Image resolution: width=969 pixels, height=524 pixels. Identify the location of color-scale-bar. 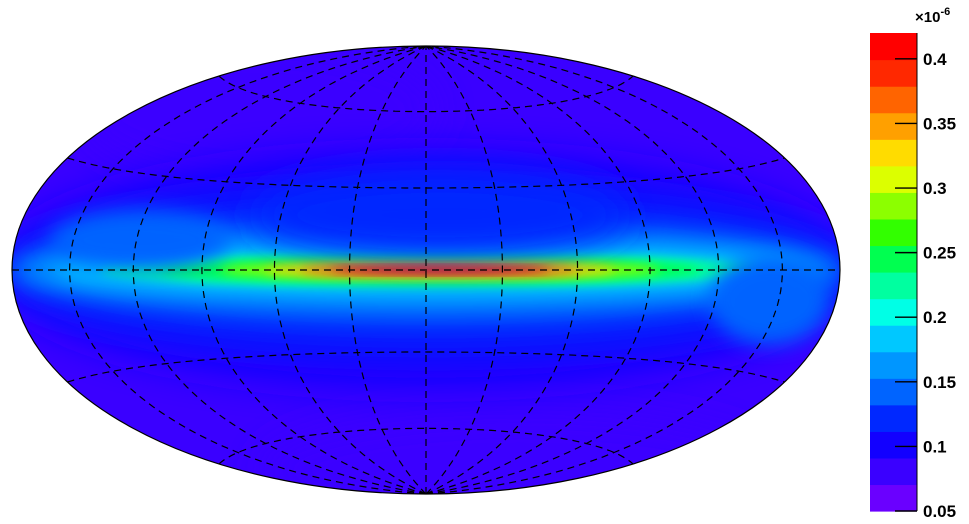
(893, 272).